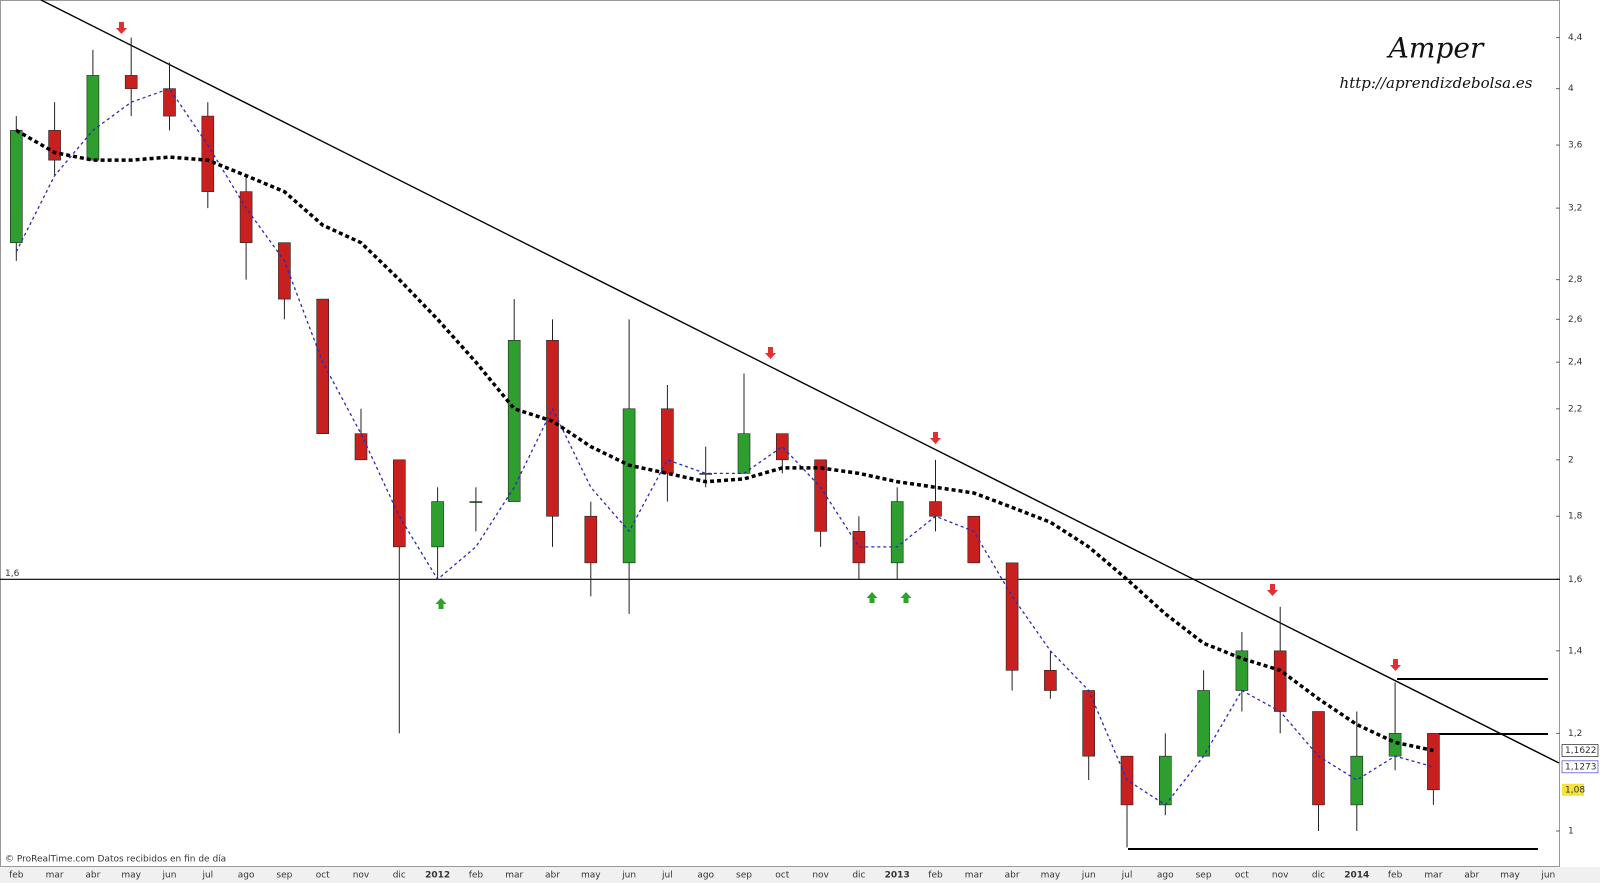 Image resolution: width=1600 pixels, height=883 pixels. Describe the element at coordinates (1435, 48) in the screenshot. I see `chart-title: Amper` at that location.